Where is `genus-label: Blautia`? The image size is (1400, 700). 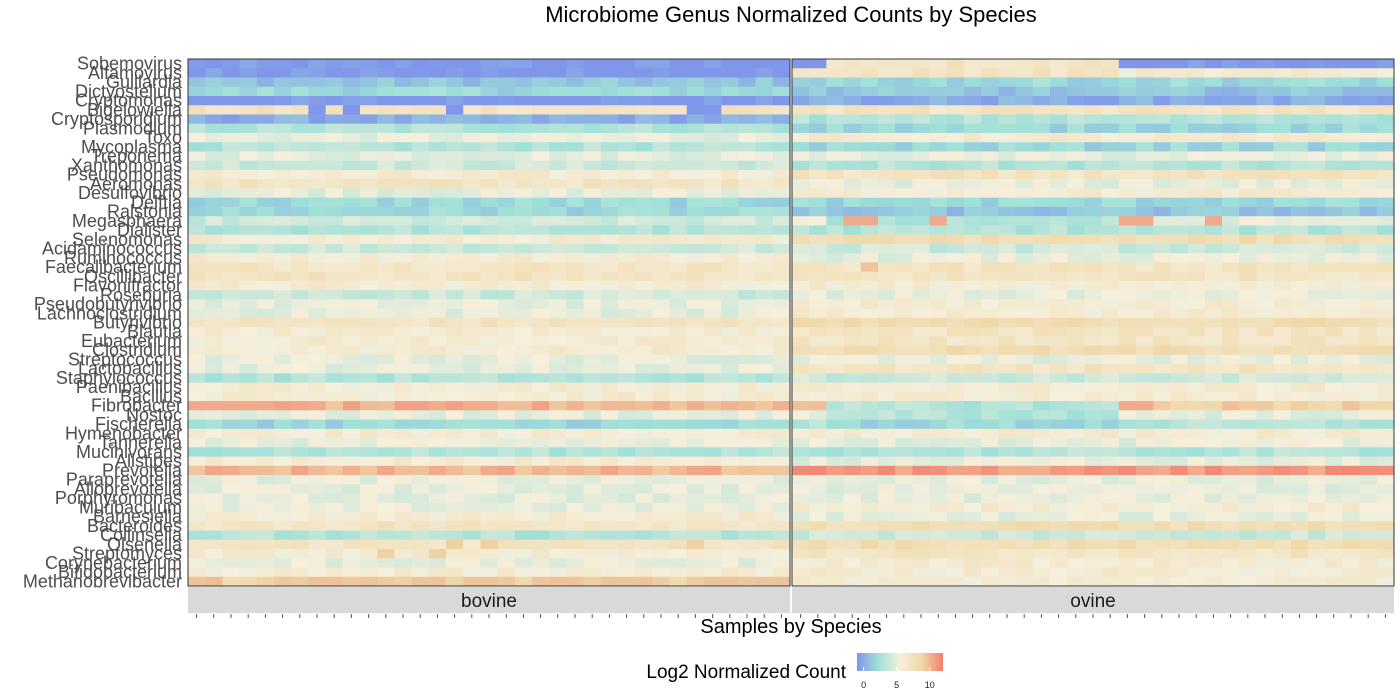 genus-label: Blautia is located at coordinates (155, 332).